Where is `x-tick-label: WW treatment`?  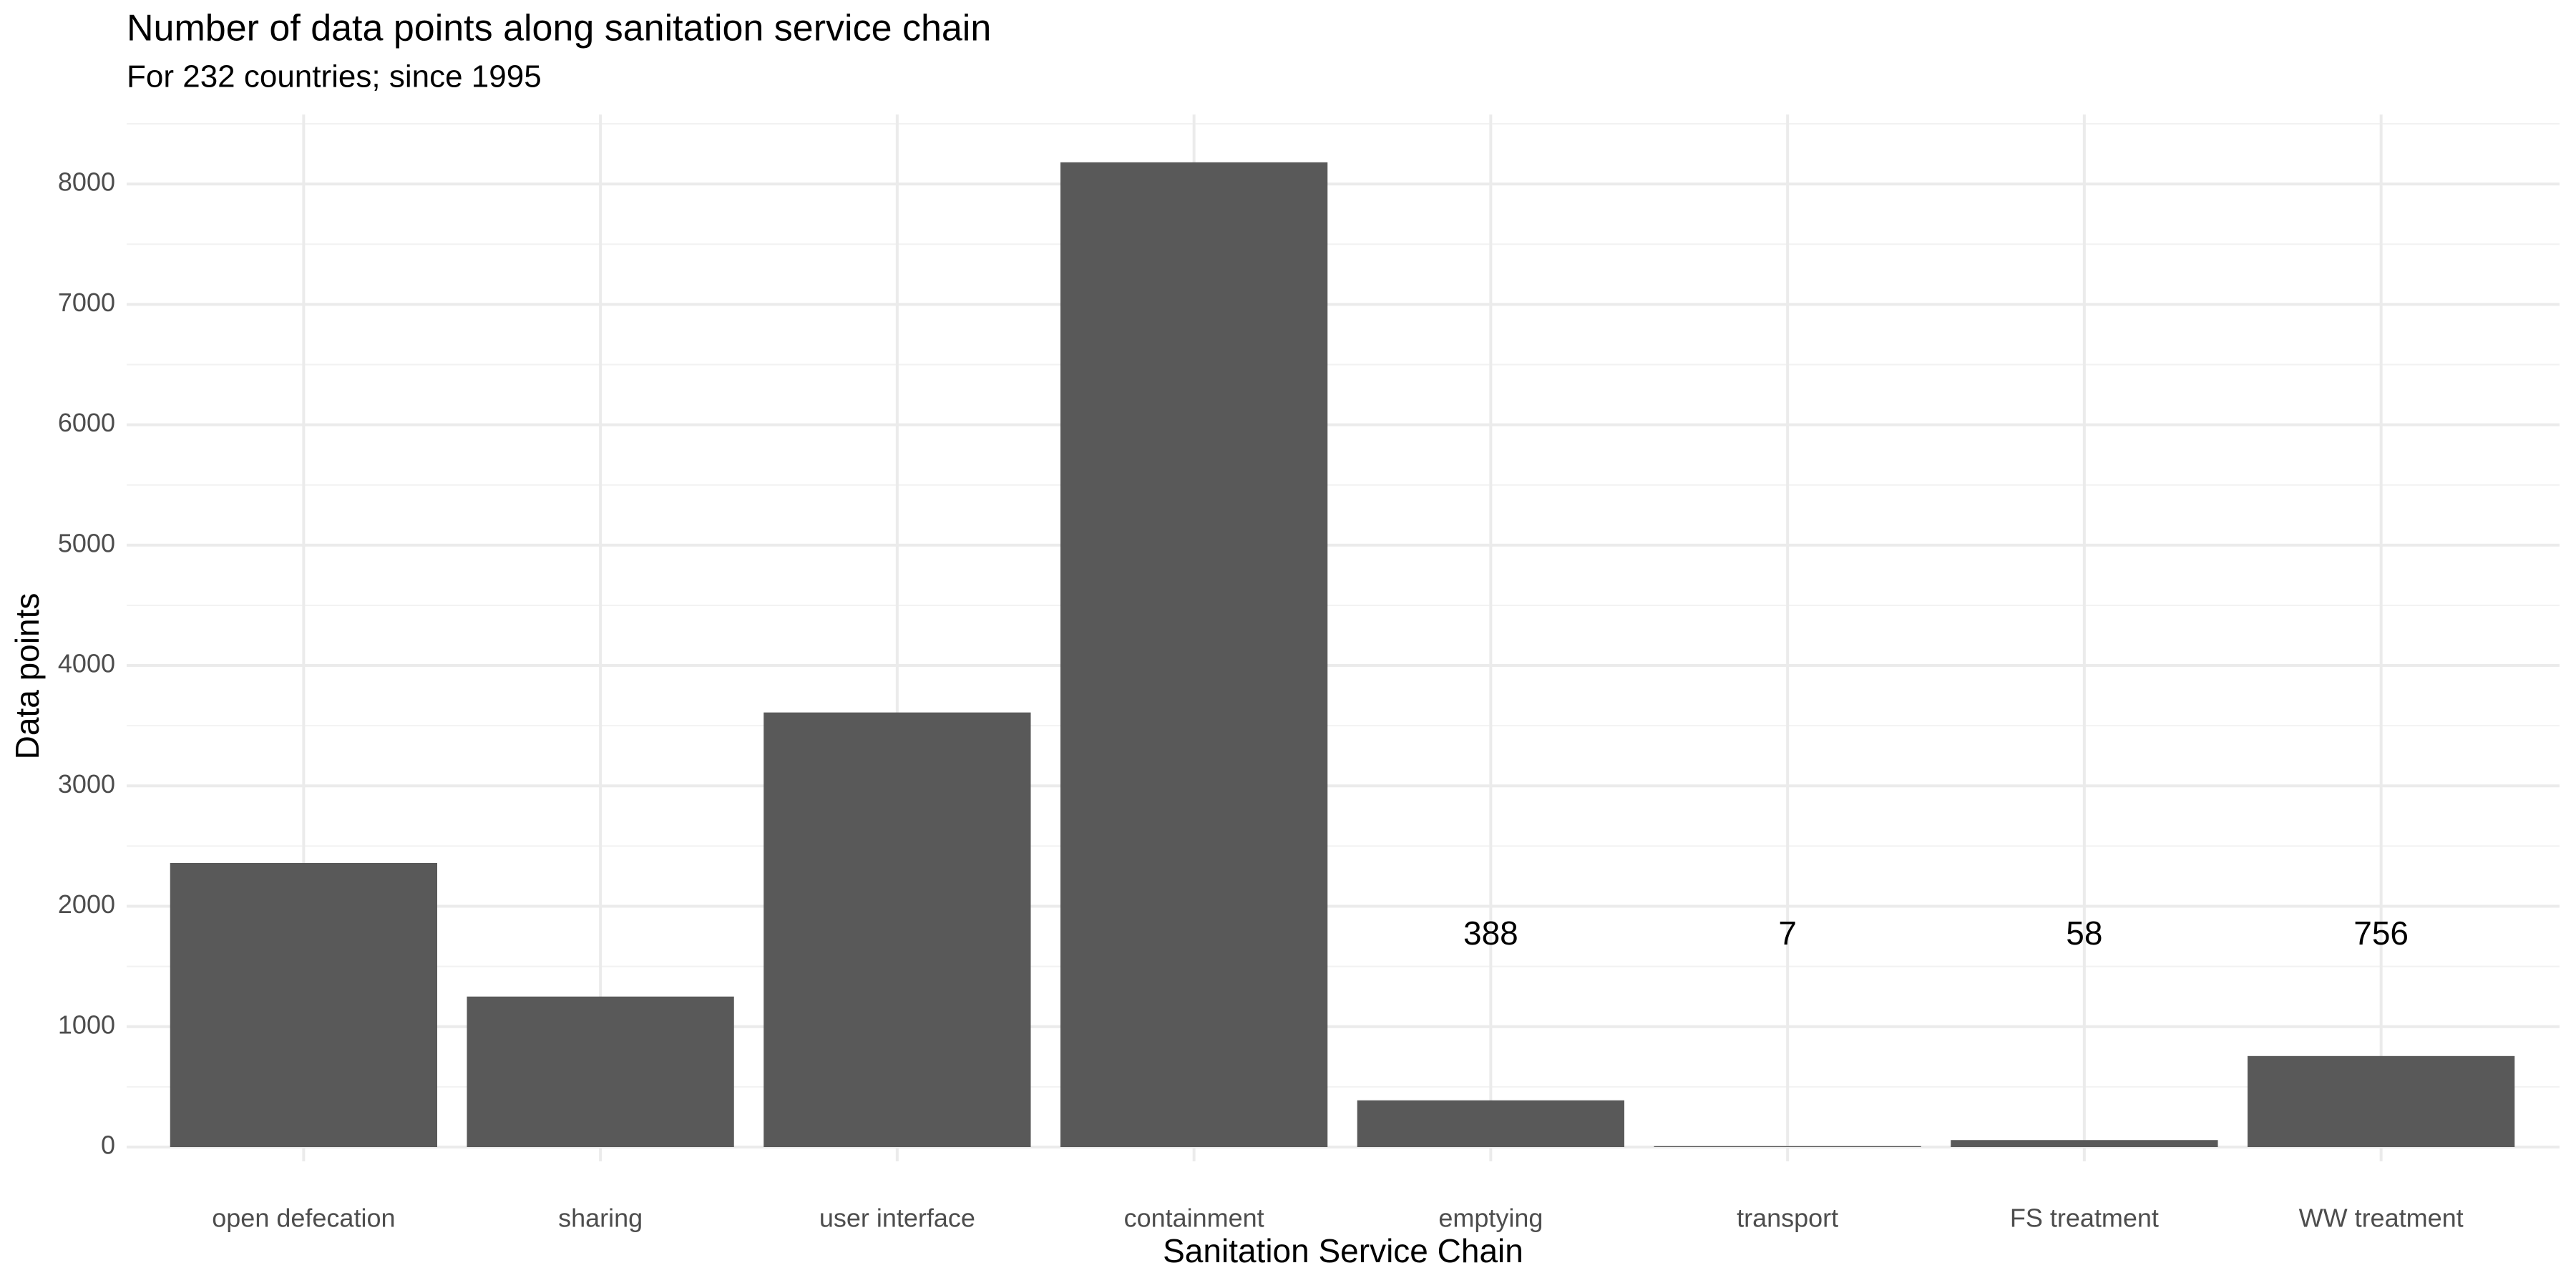 x-tick-label: WW treatment is located at coordinates (2381, 1218).